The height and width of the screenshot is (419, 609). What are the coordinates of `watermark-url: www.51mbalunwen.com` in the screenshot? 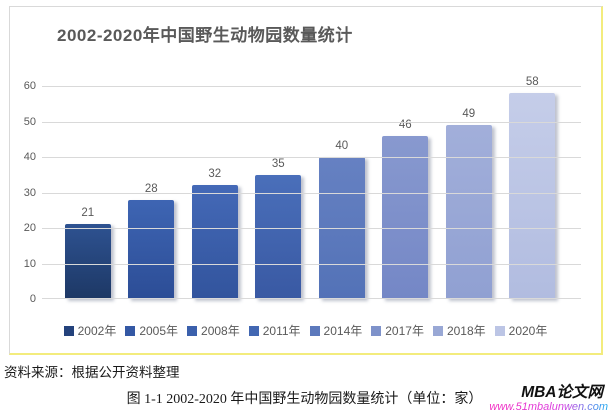 It's located at (548, 407).